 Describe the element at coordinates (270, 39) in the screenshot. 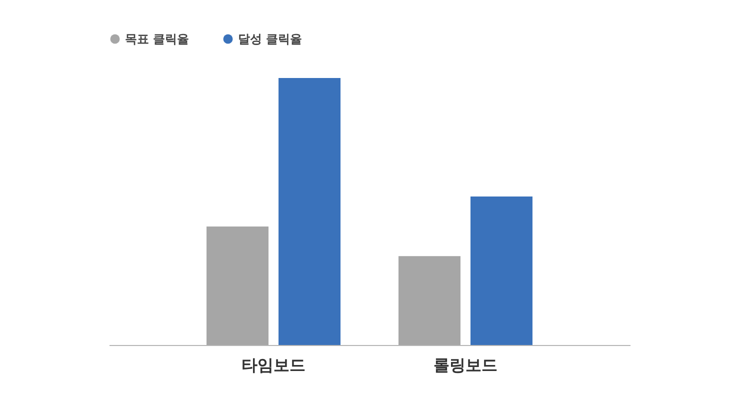

I see `legend-label: 달성 클릭율` at that location.